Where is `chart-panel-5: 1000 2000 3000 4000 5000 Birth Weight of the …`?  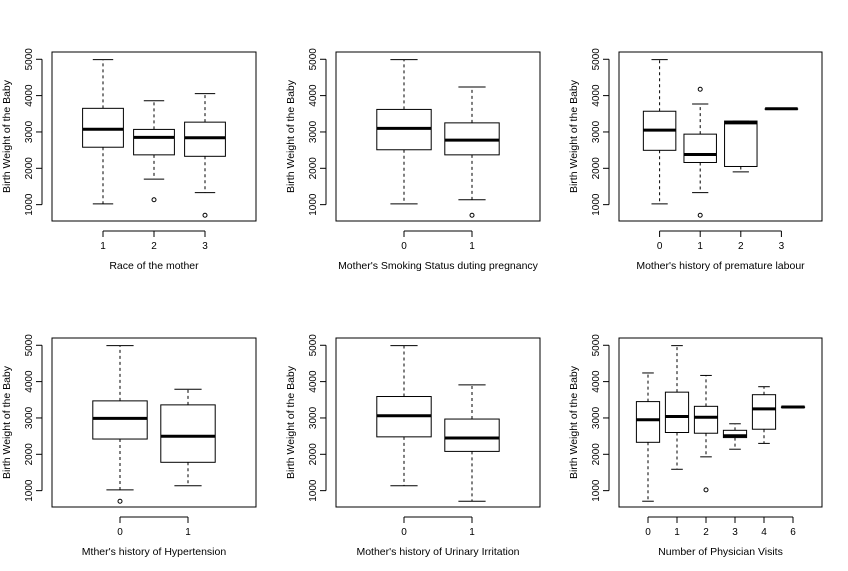
chart-panel-5: 1000 2000 3000 4000 5000 Birth Weight of the … is located at coordinates (413, 446).